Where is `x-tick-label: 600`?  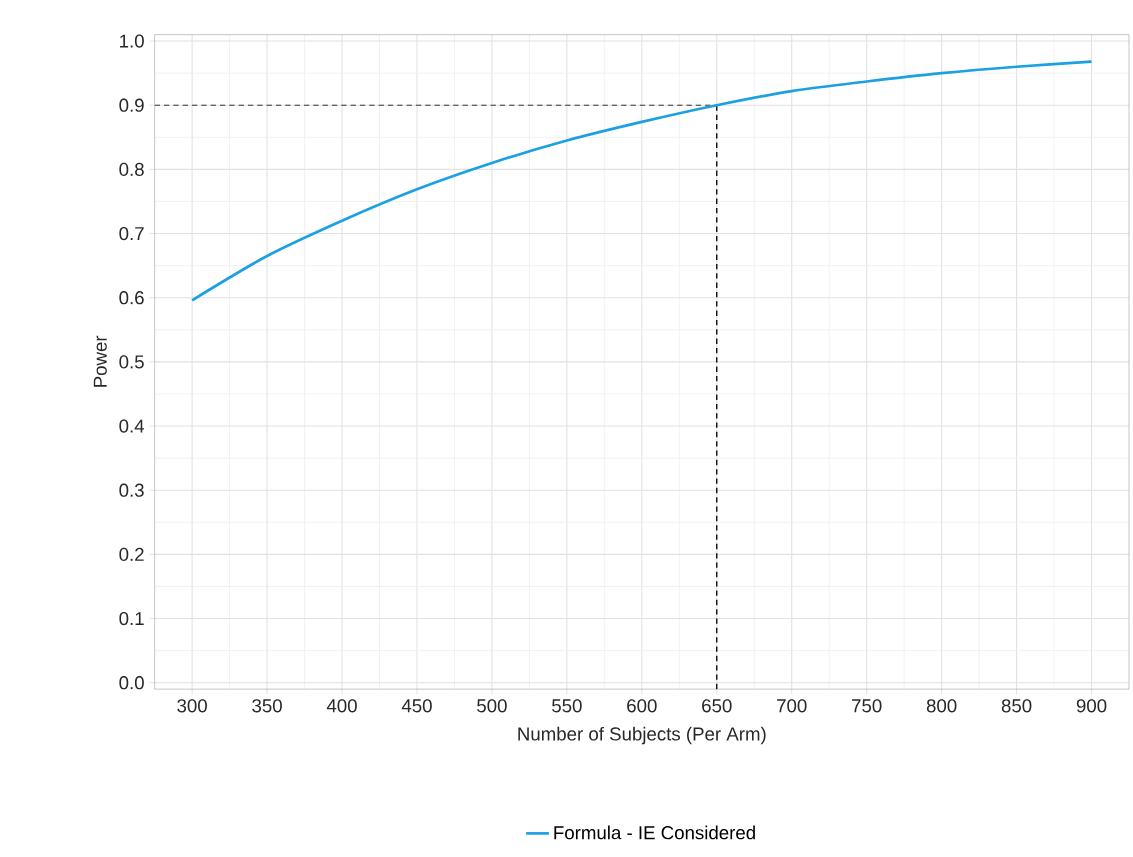
x-tick-label: 600 is located at coordinates (642, 706).